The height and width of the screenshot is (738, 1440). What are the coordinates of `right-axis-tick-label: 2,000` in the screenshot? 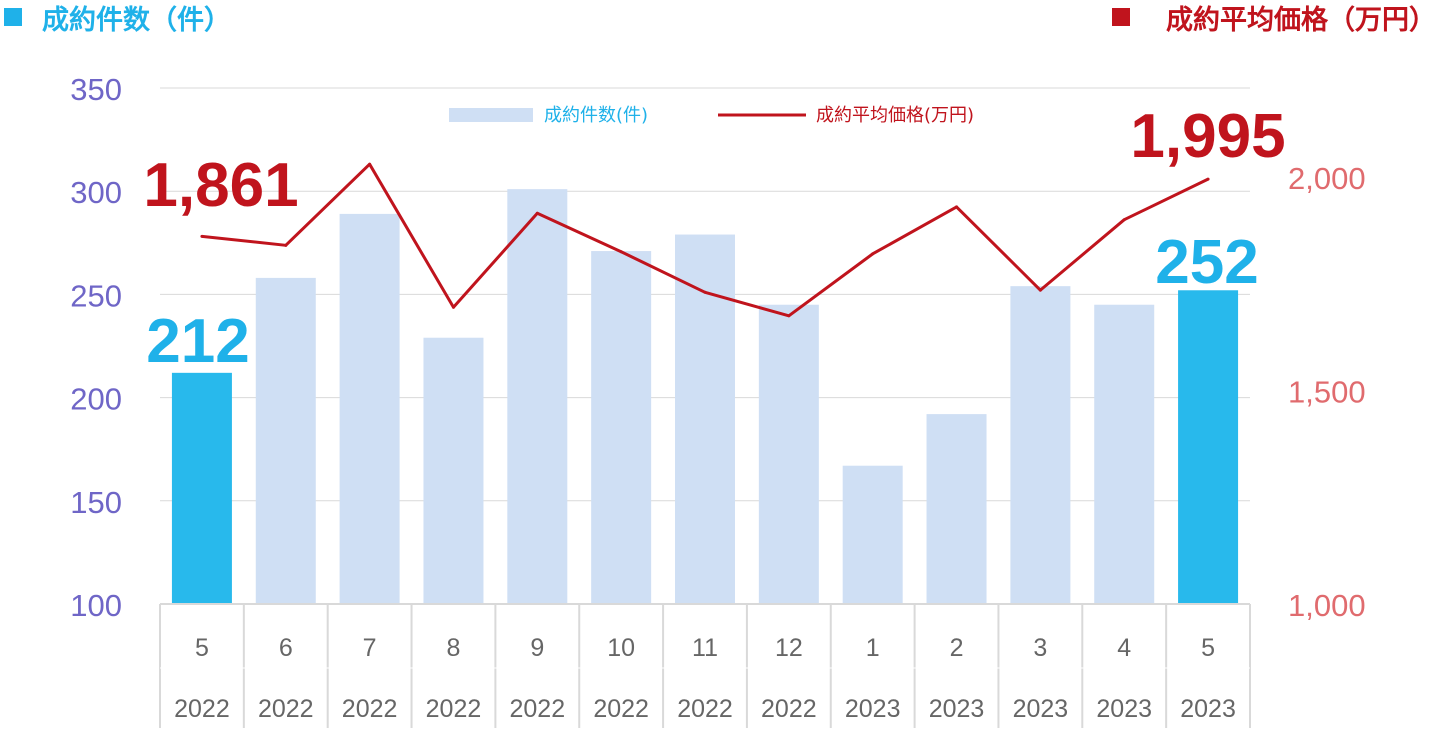 It's located at (1327, 178).